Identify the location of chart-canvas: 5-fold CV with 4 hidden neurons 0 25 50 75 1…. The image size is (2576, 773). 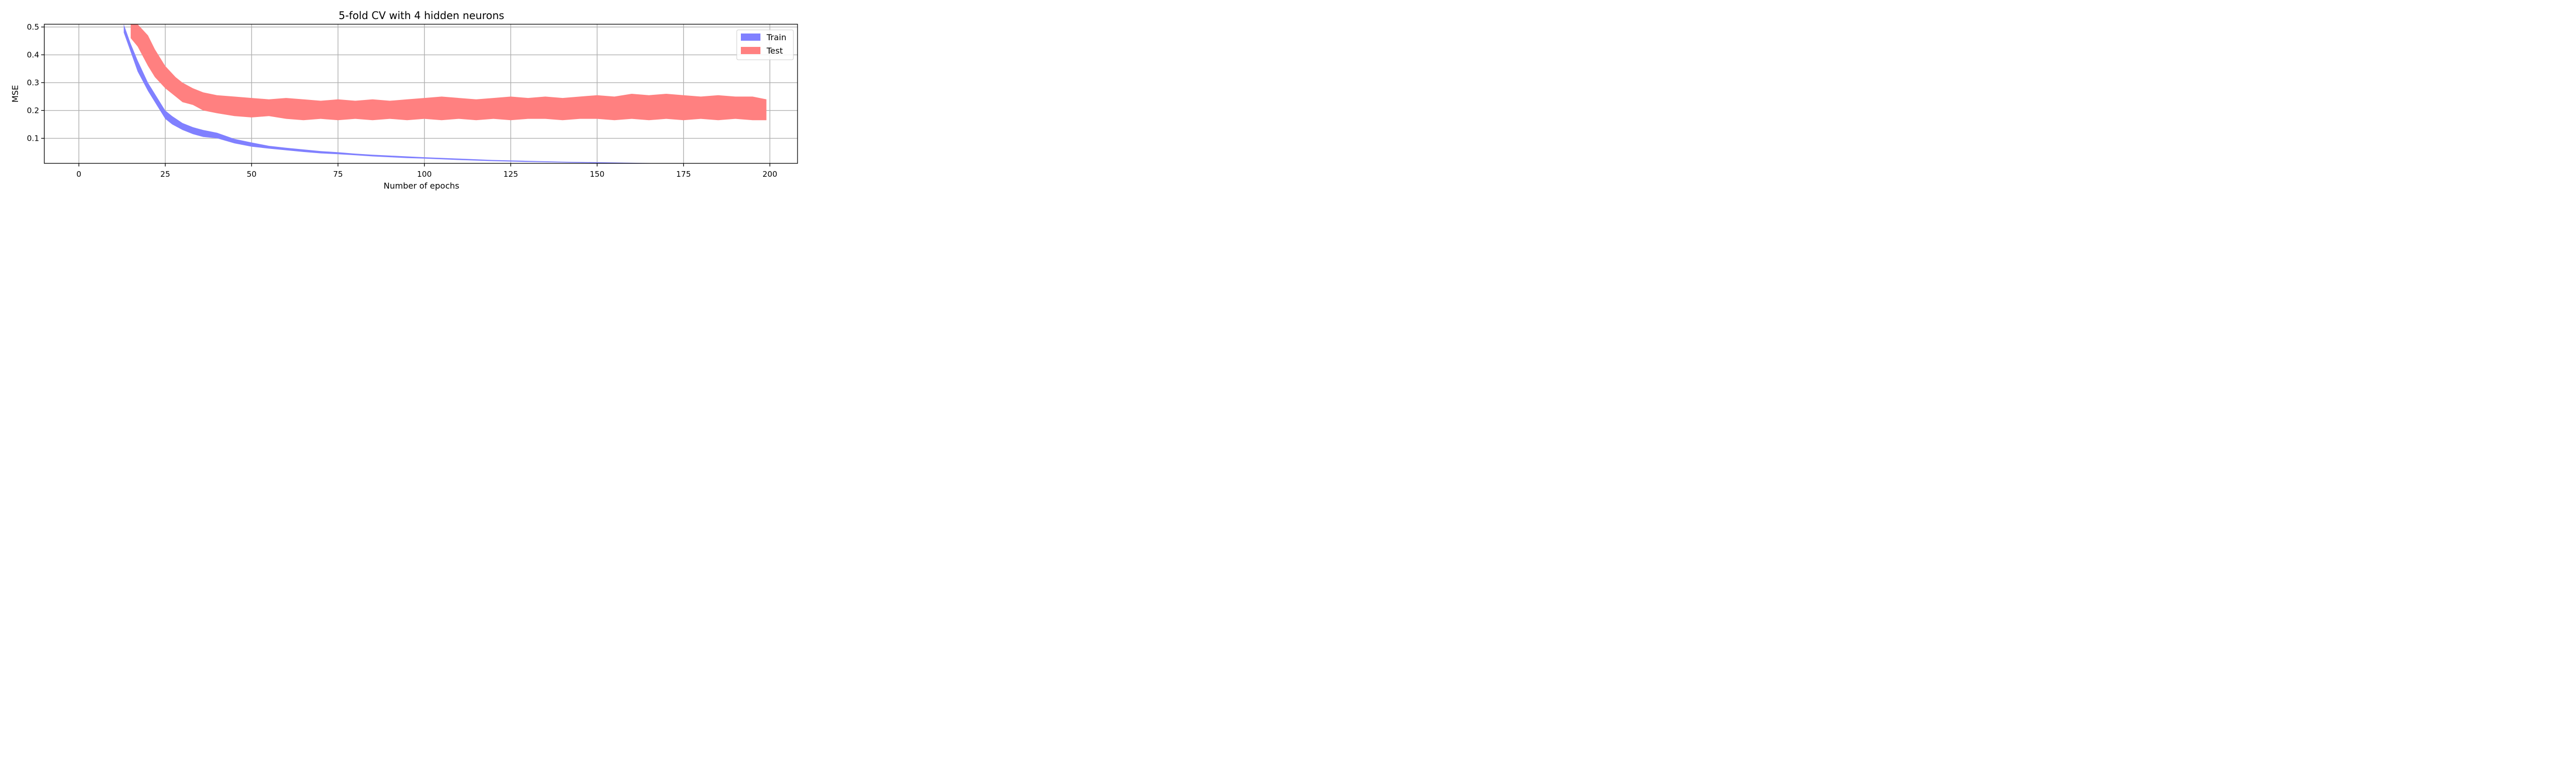
(404, 100).